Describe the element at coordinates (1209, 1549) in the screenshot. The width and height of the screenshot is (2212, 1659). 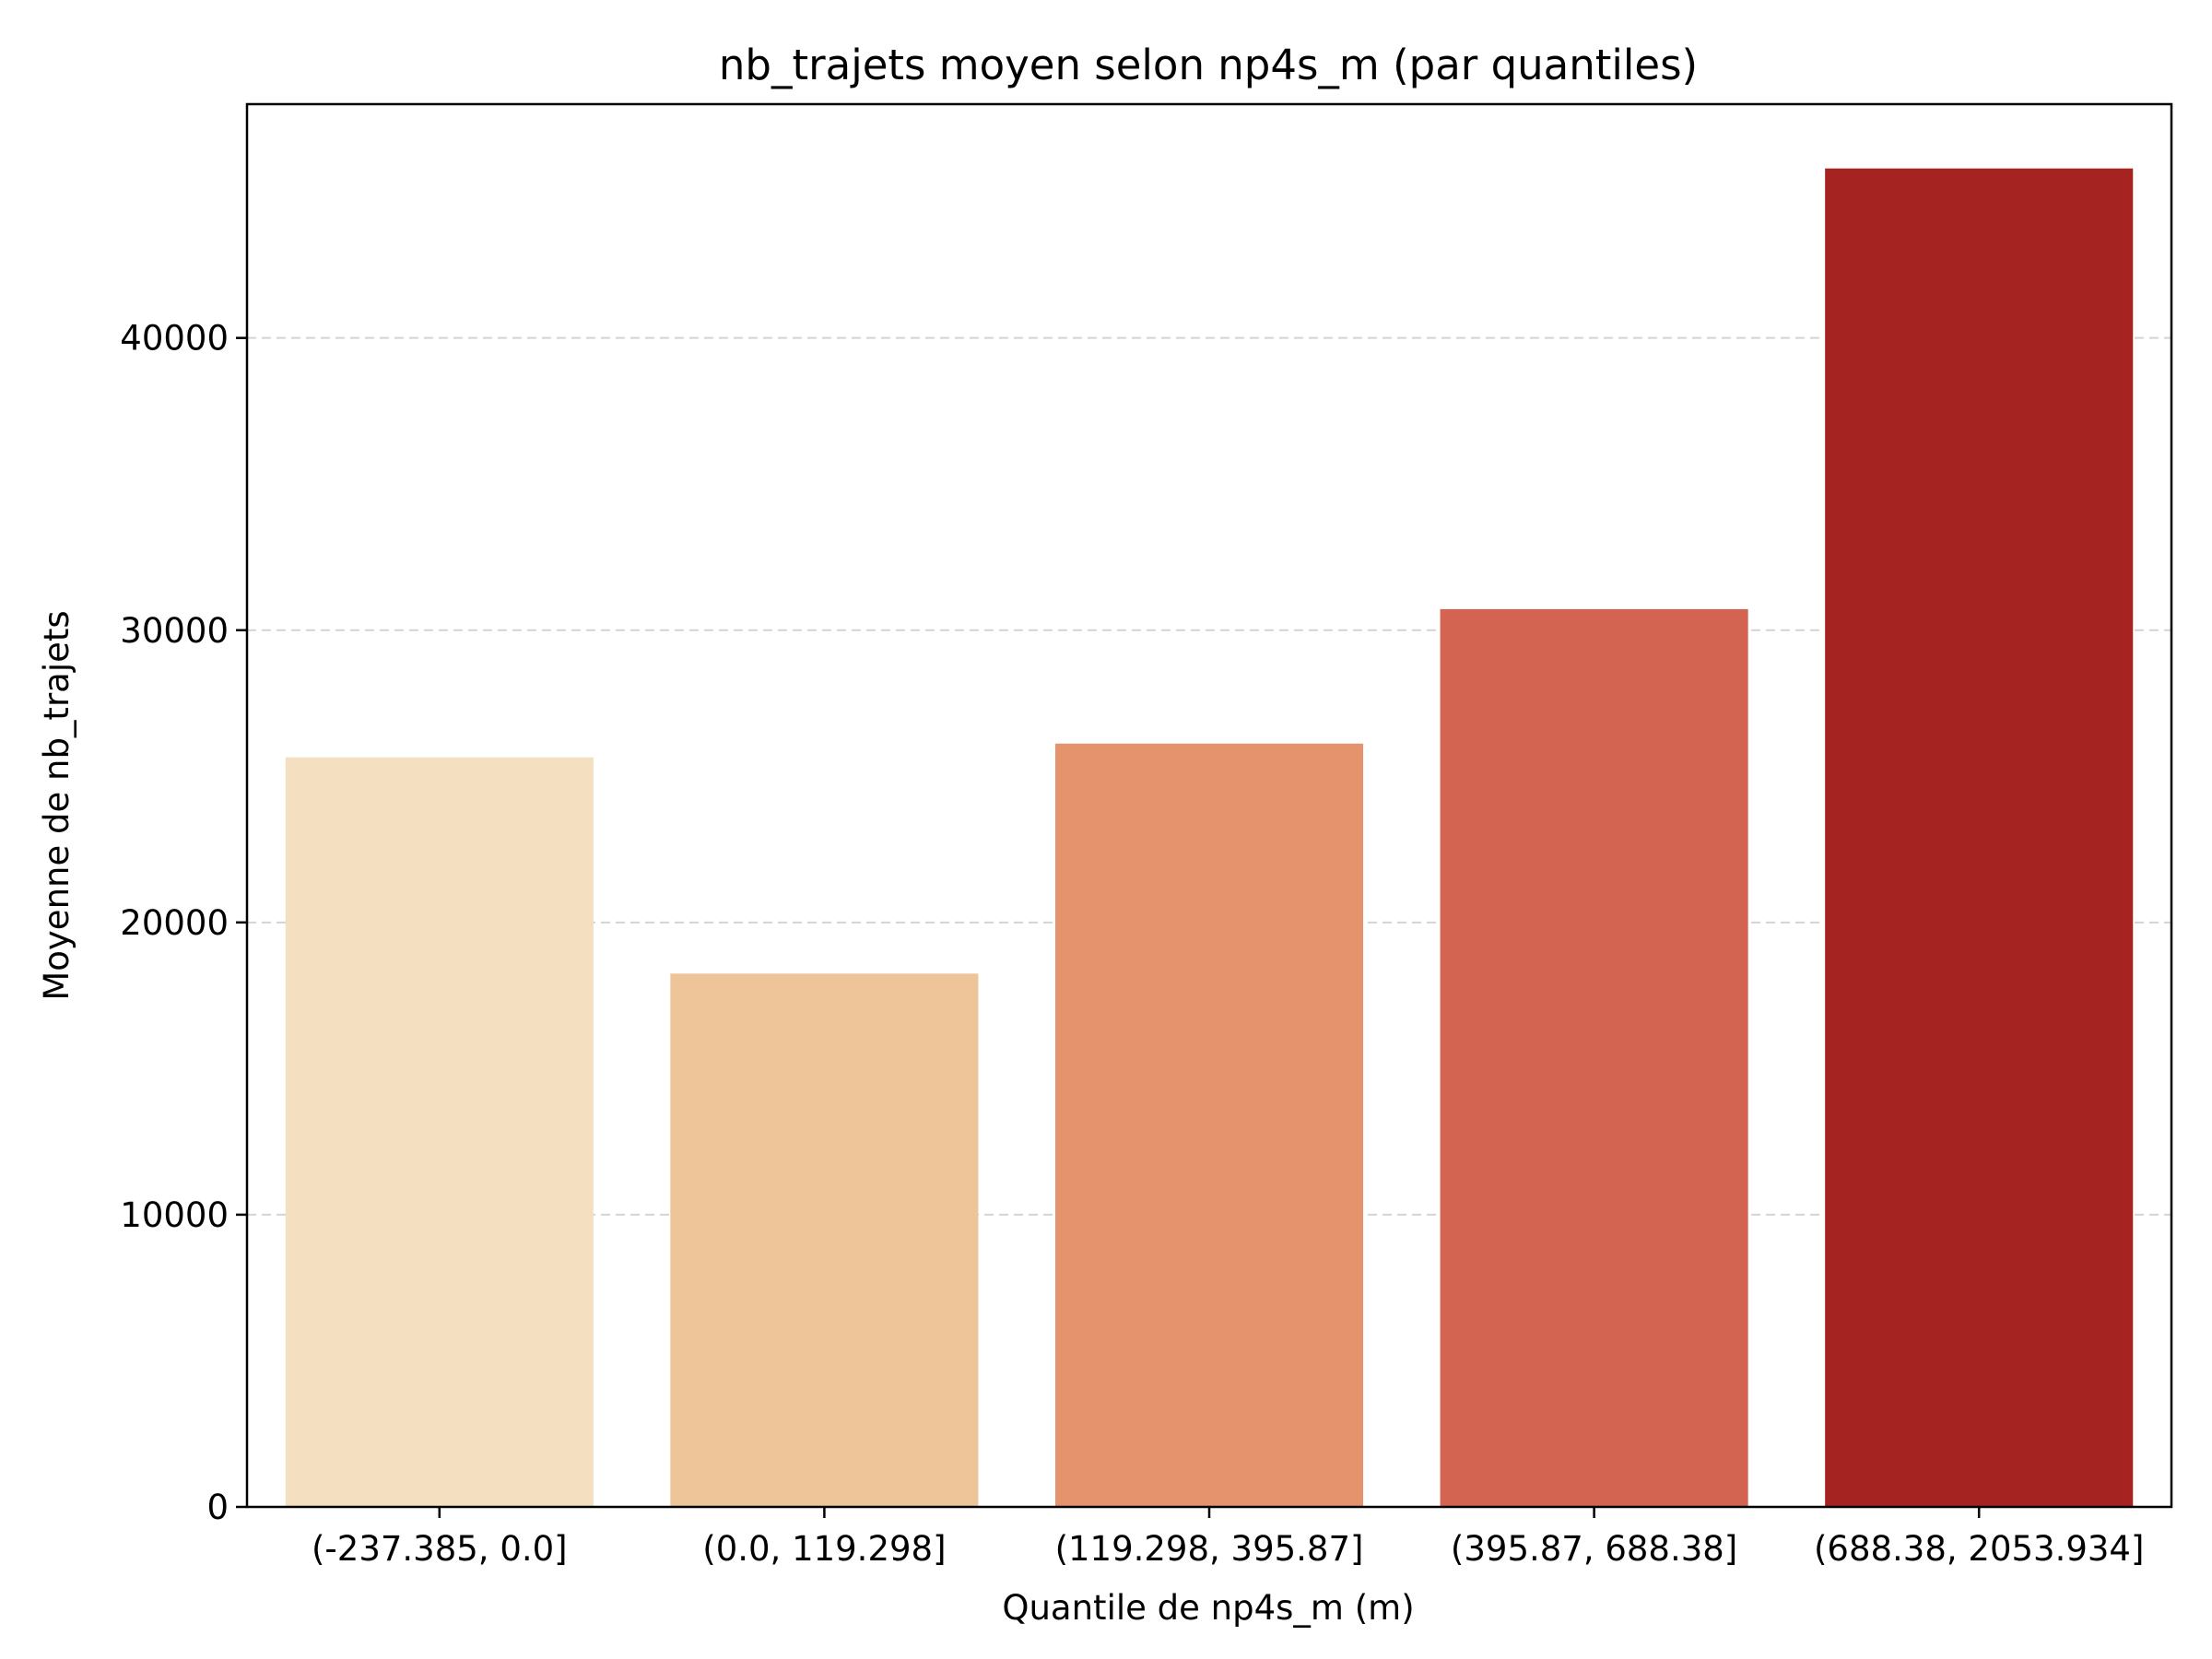
I see `x-tick-label: (119.298, 395.87]` at that location.